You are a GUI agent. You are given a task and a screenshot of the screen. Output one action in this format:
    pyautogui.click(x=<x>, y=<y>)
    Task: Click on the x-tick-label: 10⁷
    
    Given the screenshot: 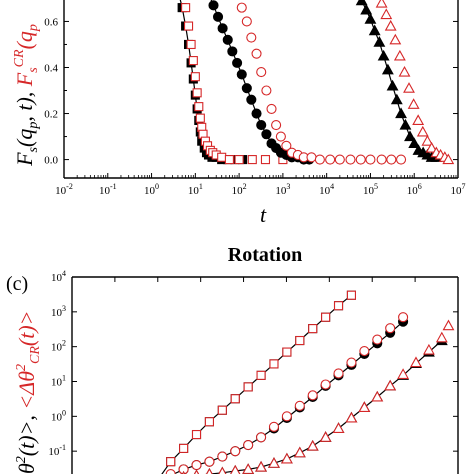 What is the action you would take?
    pyautogui.click(x=458, y=189)
    